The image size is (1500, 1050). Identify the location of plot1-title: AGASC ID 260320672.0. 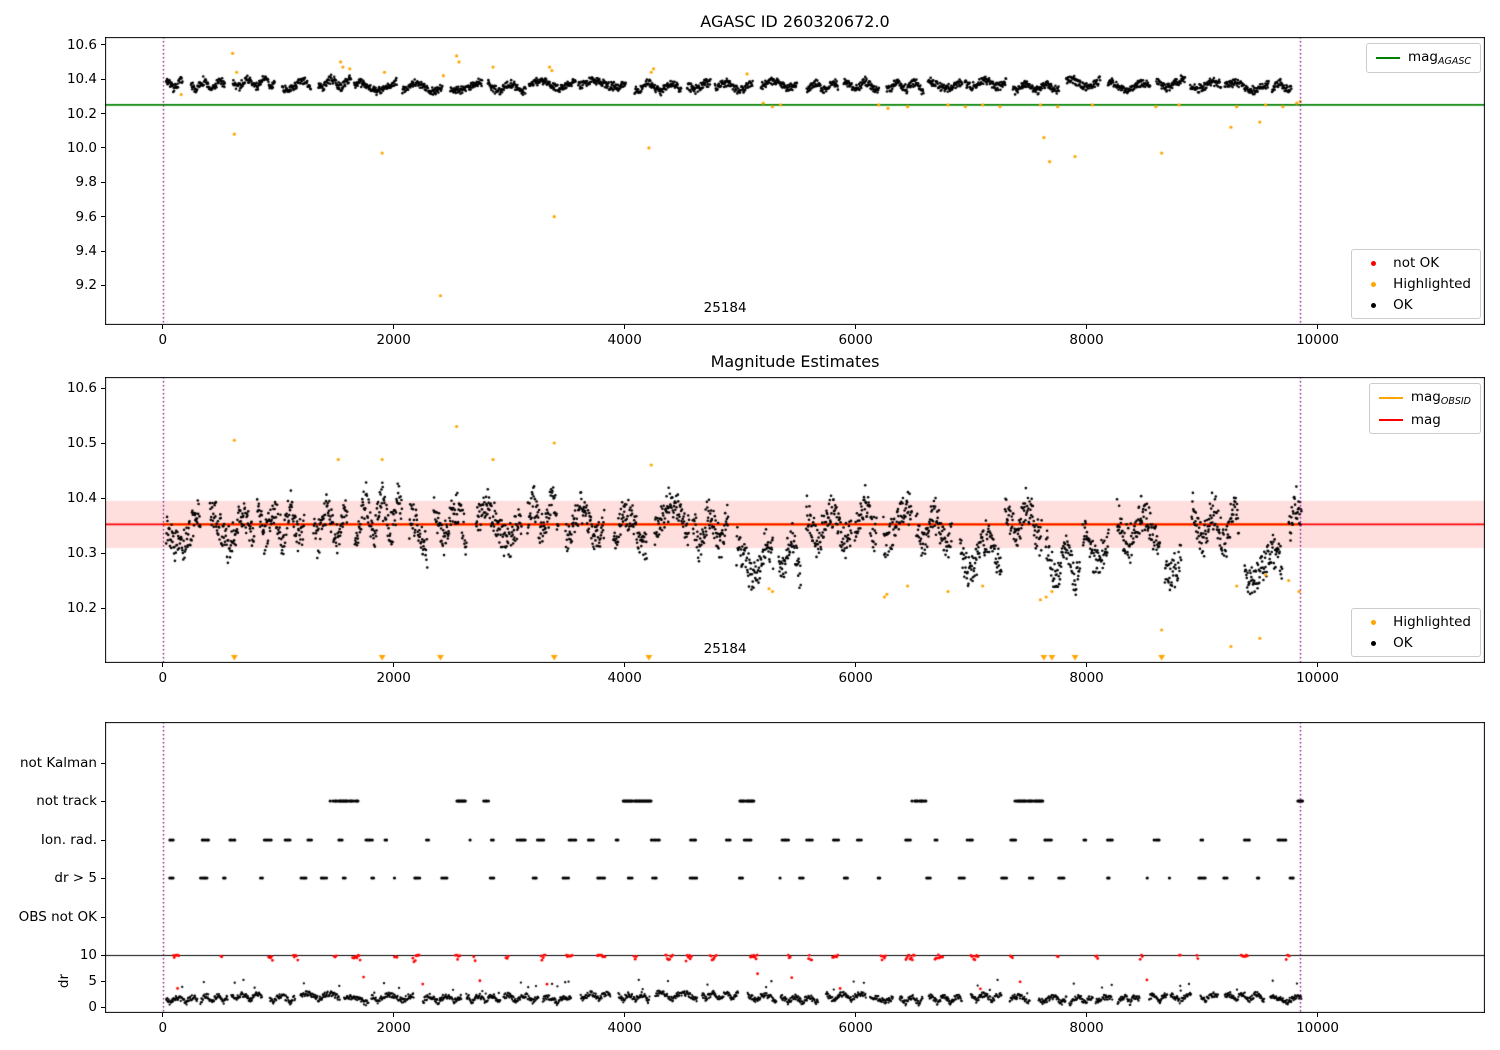
(795, 21).